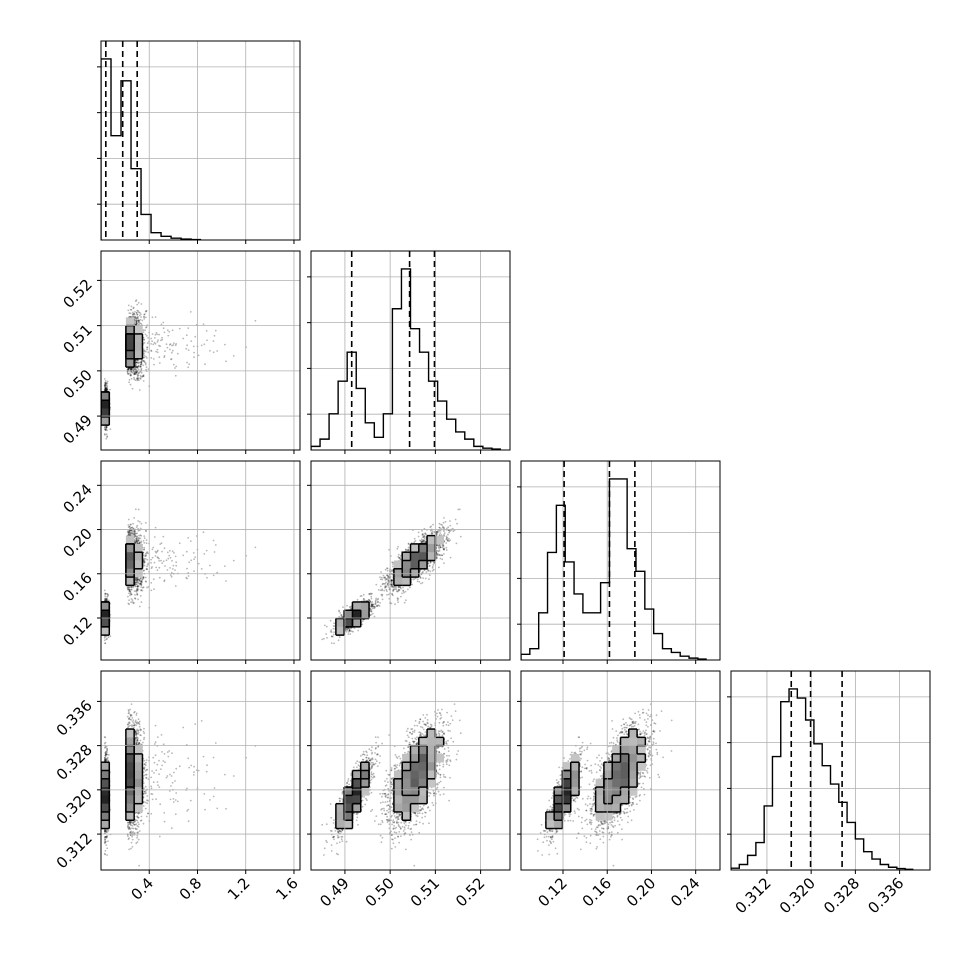  What do you see at coordinates (394, 365) in the screenshot?
I see `tick-marks` at bounding box center [394, 365].